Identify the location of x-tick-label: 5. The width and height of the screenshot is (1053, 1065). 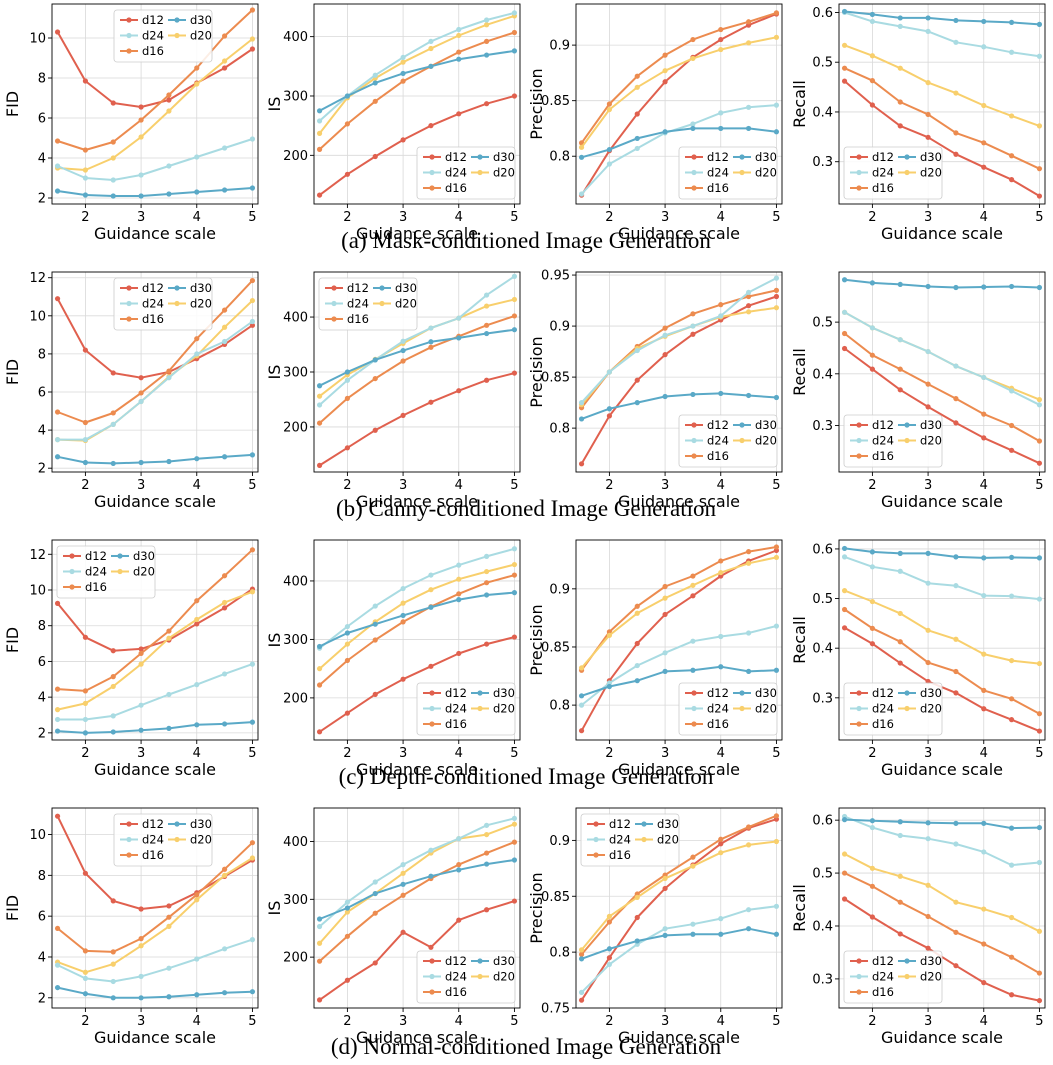
(252, 485).